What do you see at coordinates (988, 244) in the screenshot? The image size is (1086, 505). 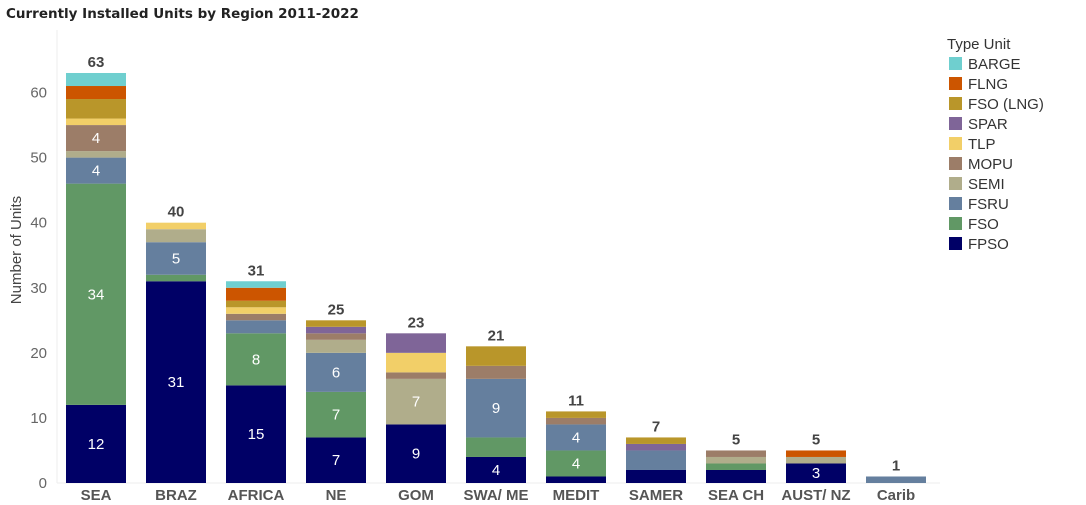 I see `legend-entry: FPSO` at bounding box center [988, 244].